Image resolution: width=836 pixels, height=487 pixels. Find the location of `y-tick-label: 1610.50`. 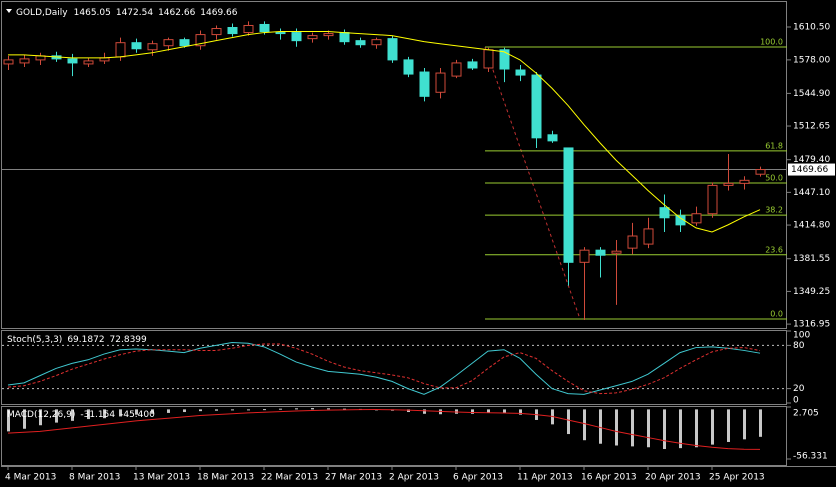

y-tick-label: 1610.50 is located at coordinates (811, 27).